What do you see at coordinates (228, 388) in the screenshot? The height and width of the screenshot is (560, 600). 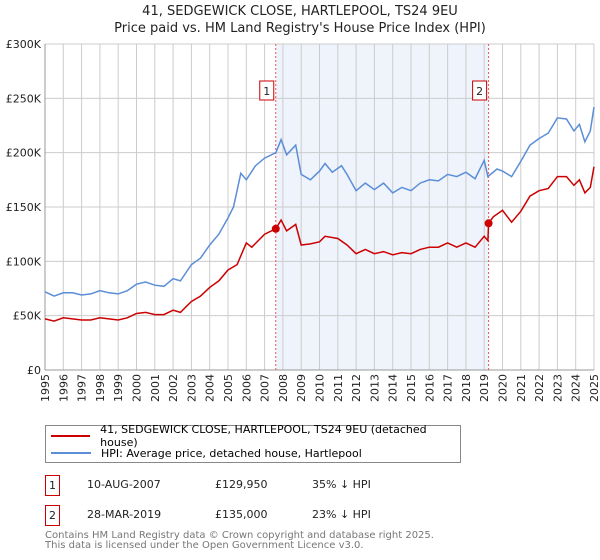 I see `x-tick-label: 2005` at bounding box center [228, 388].